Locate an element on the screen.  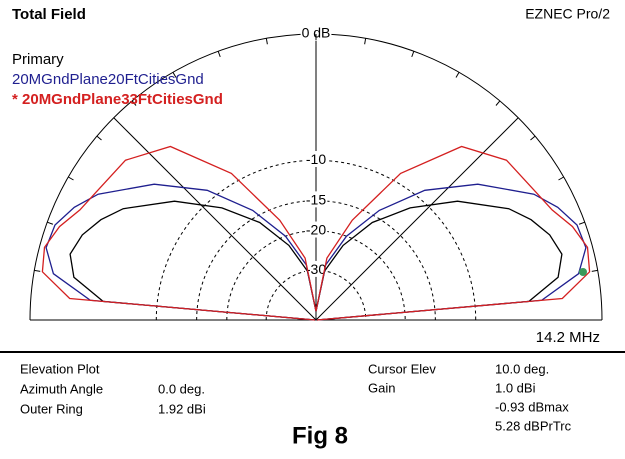
cursor-marker is located at coordinates (583, 272).